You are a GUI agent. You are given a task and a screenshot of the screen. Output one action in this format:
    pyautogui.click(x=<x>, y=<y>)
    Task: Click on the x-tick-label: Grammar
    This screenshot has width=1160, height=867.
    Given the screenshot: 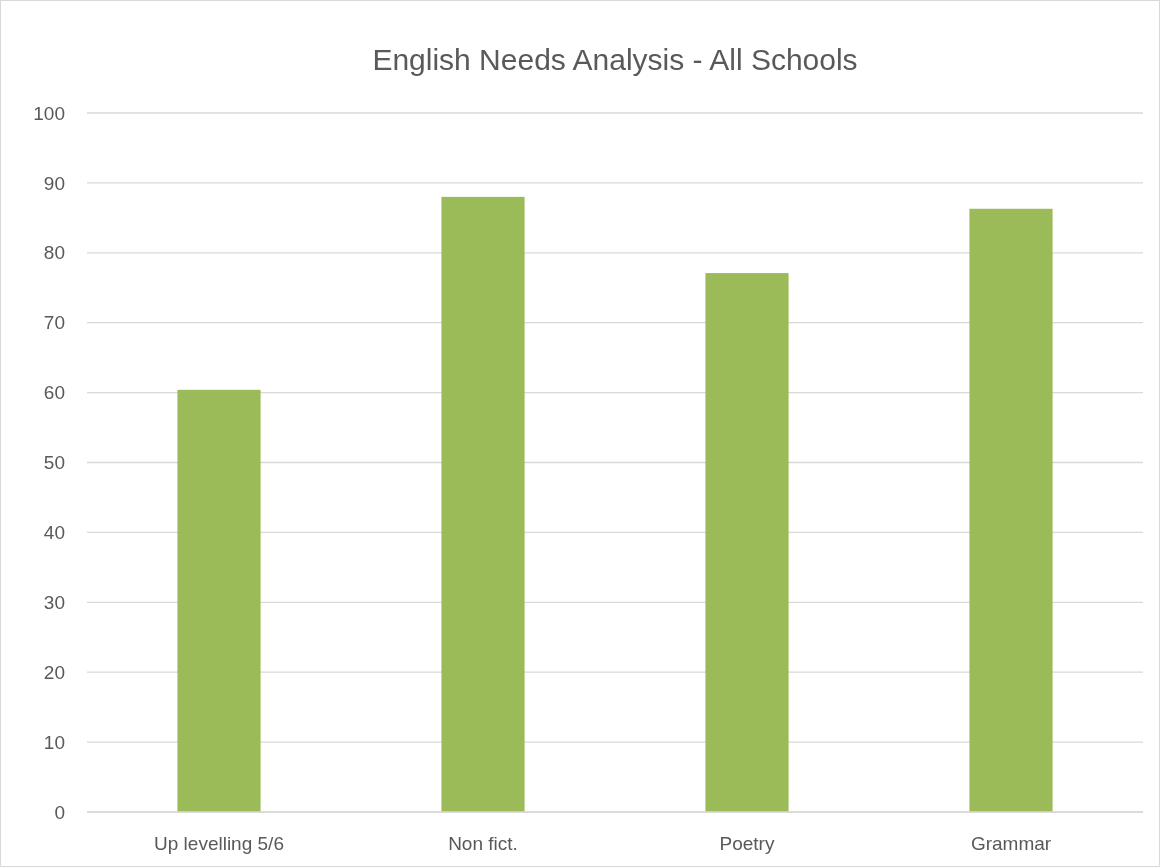 What is the action you would take?
    pyautogui.click(x=1011, y=843)
    